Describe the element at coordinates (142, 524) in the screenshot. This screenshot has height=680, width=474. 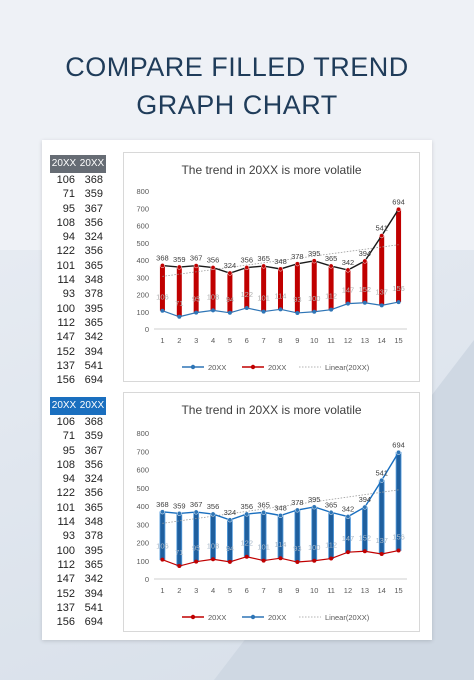
I see `y-tick-label: 300` at that location.